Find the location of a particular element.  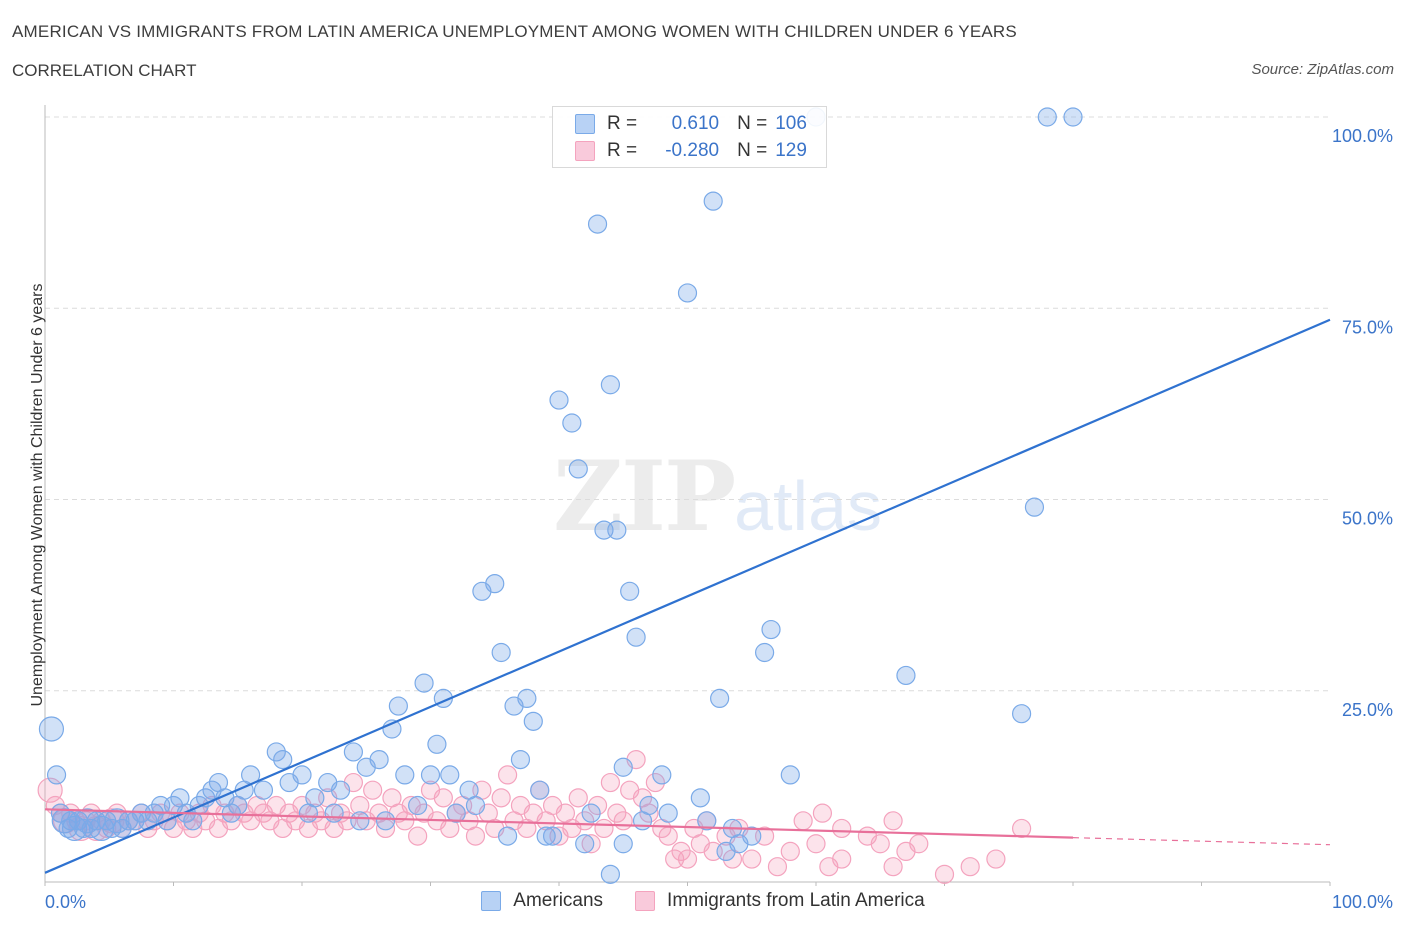

americans-swatch is located at coordinates (585, 124).